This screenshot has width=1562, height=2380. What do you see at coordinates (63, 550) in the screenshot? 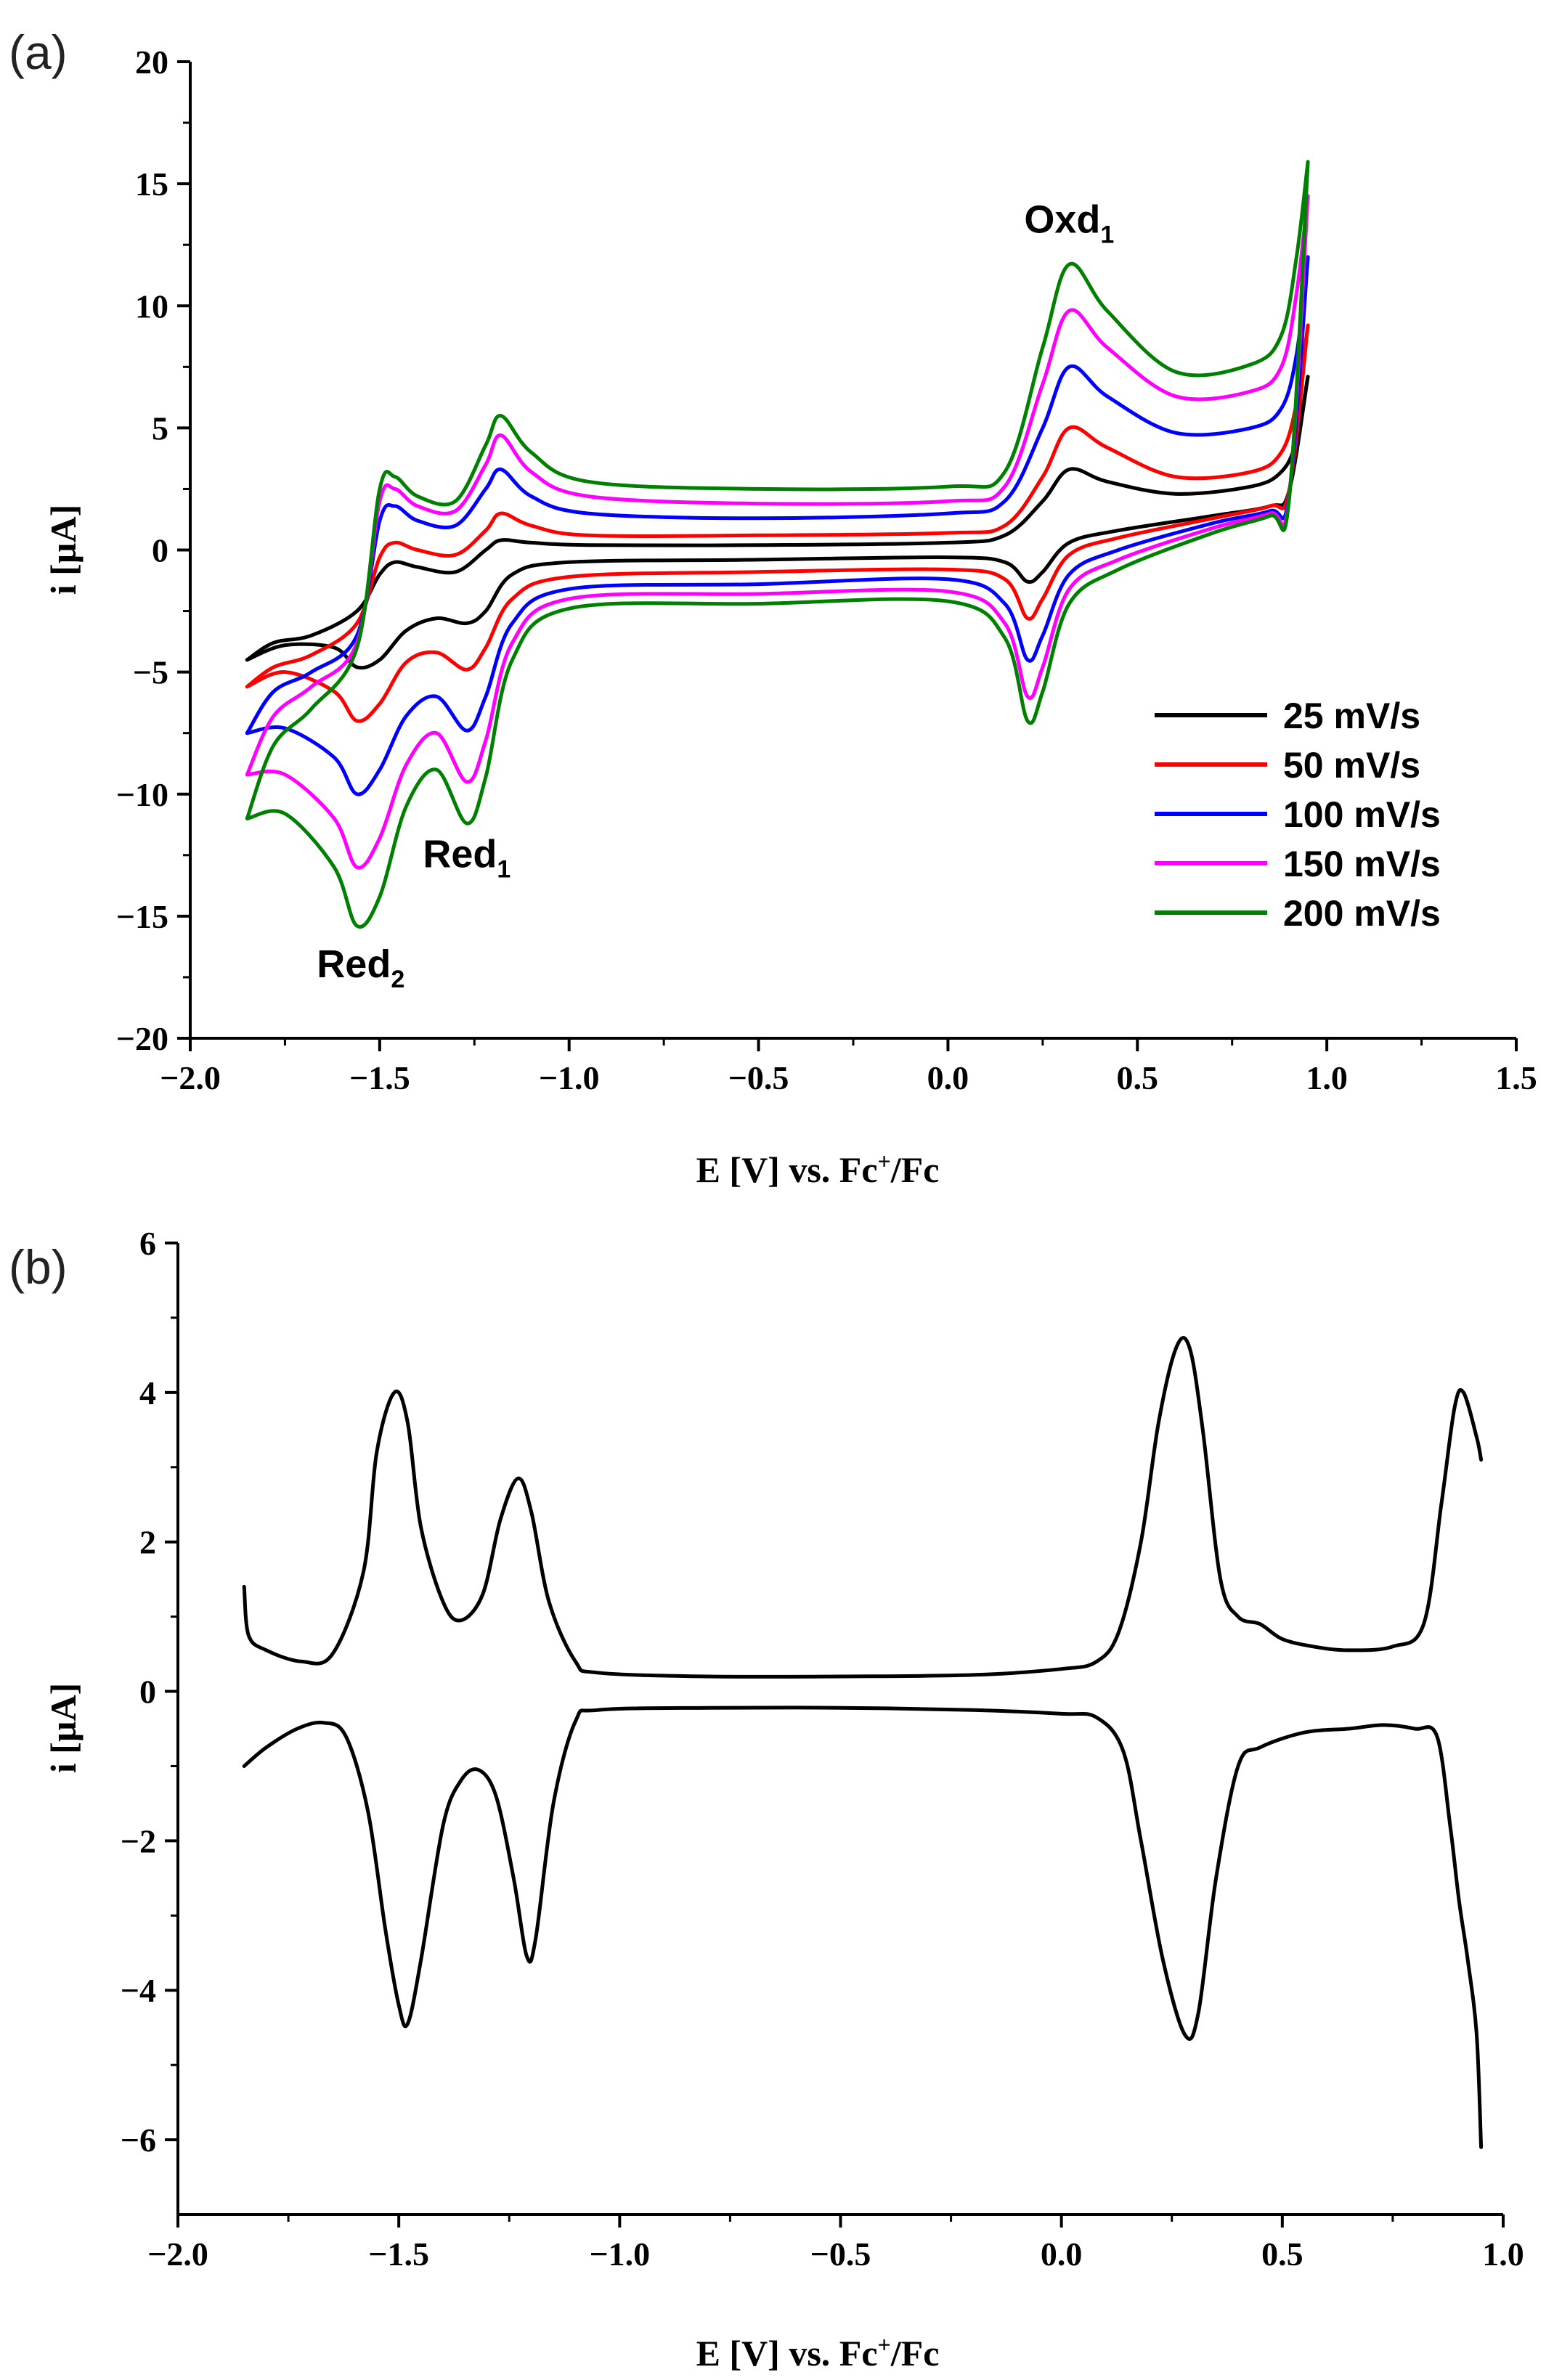
I see `panel-a-y-axis-label: i [µA]` at bounding box center [63, 550].